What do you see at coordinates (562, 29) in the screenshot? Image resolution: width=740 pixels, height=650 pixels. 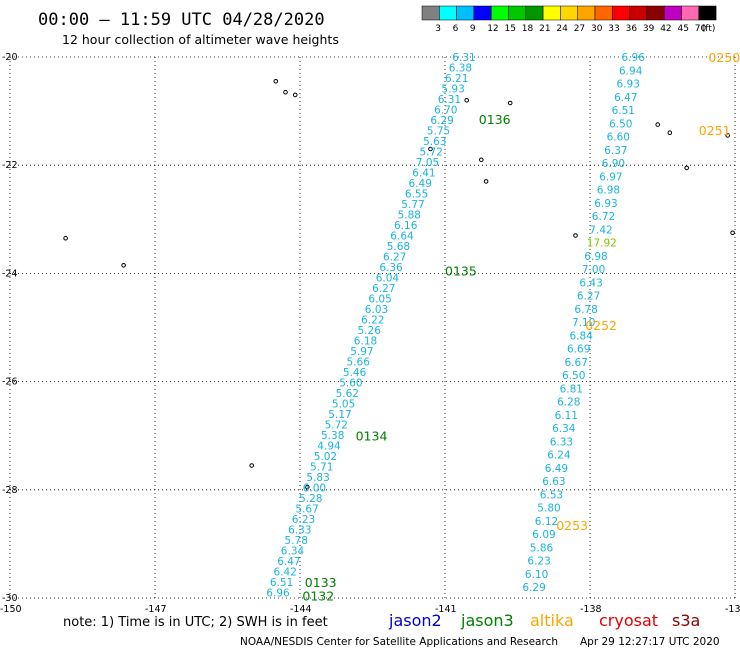 I see `scale-label: 24` at bounding box center [562, 29].